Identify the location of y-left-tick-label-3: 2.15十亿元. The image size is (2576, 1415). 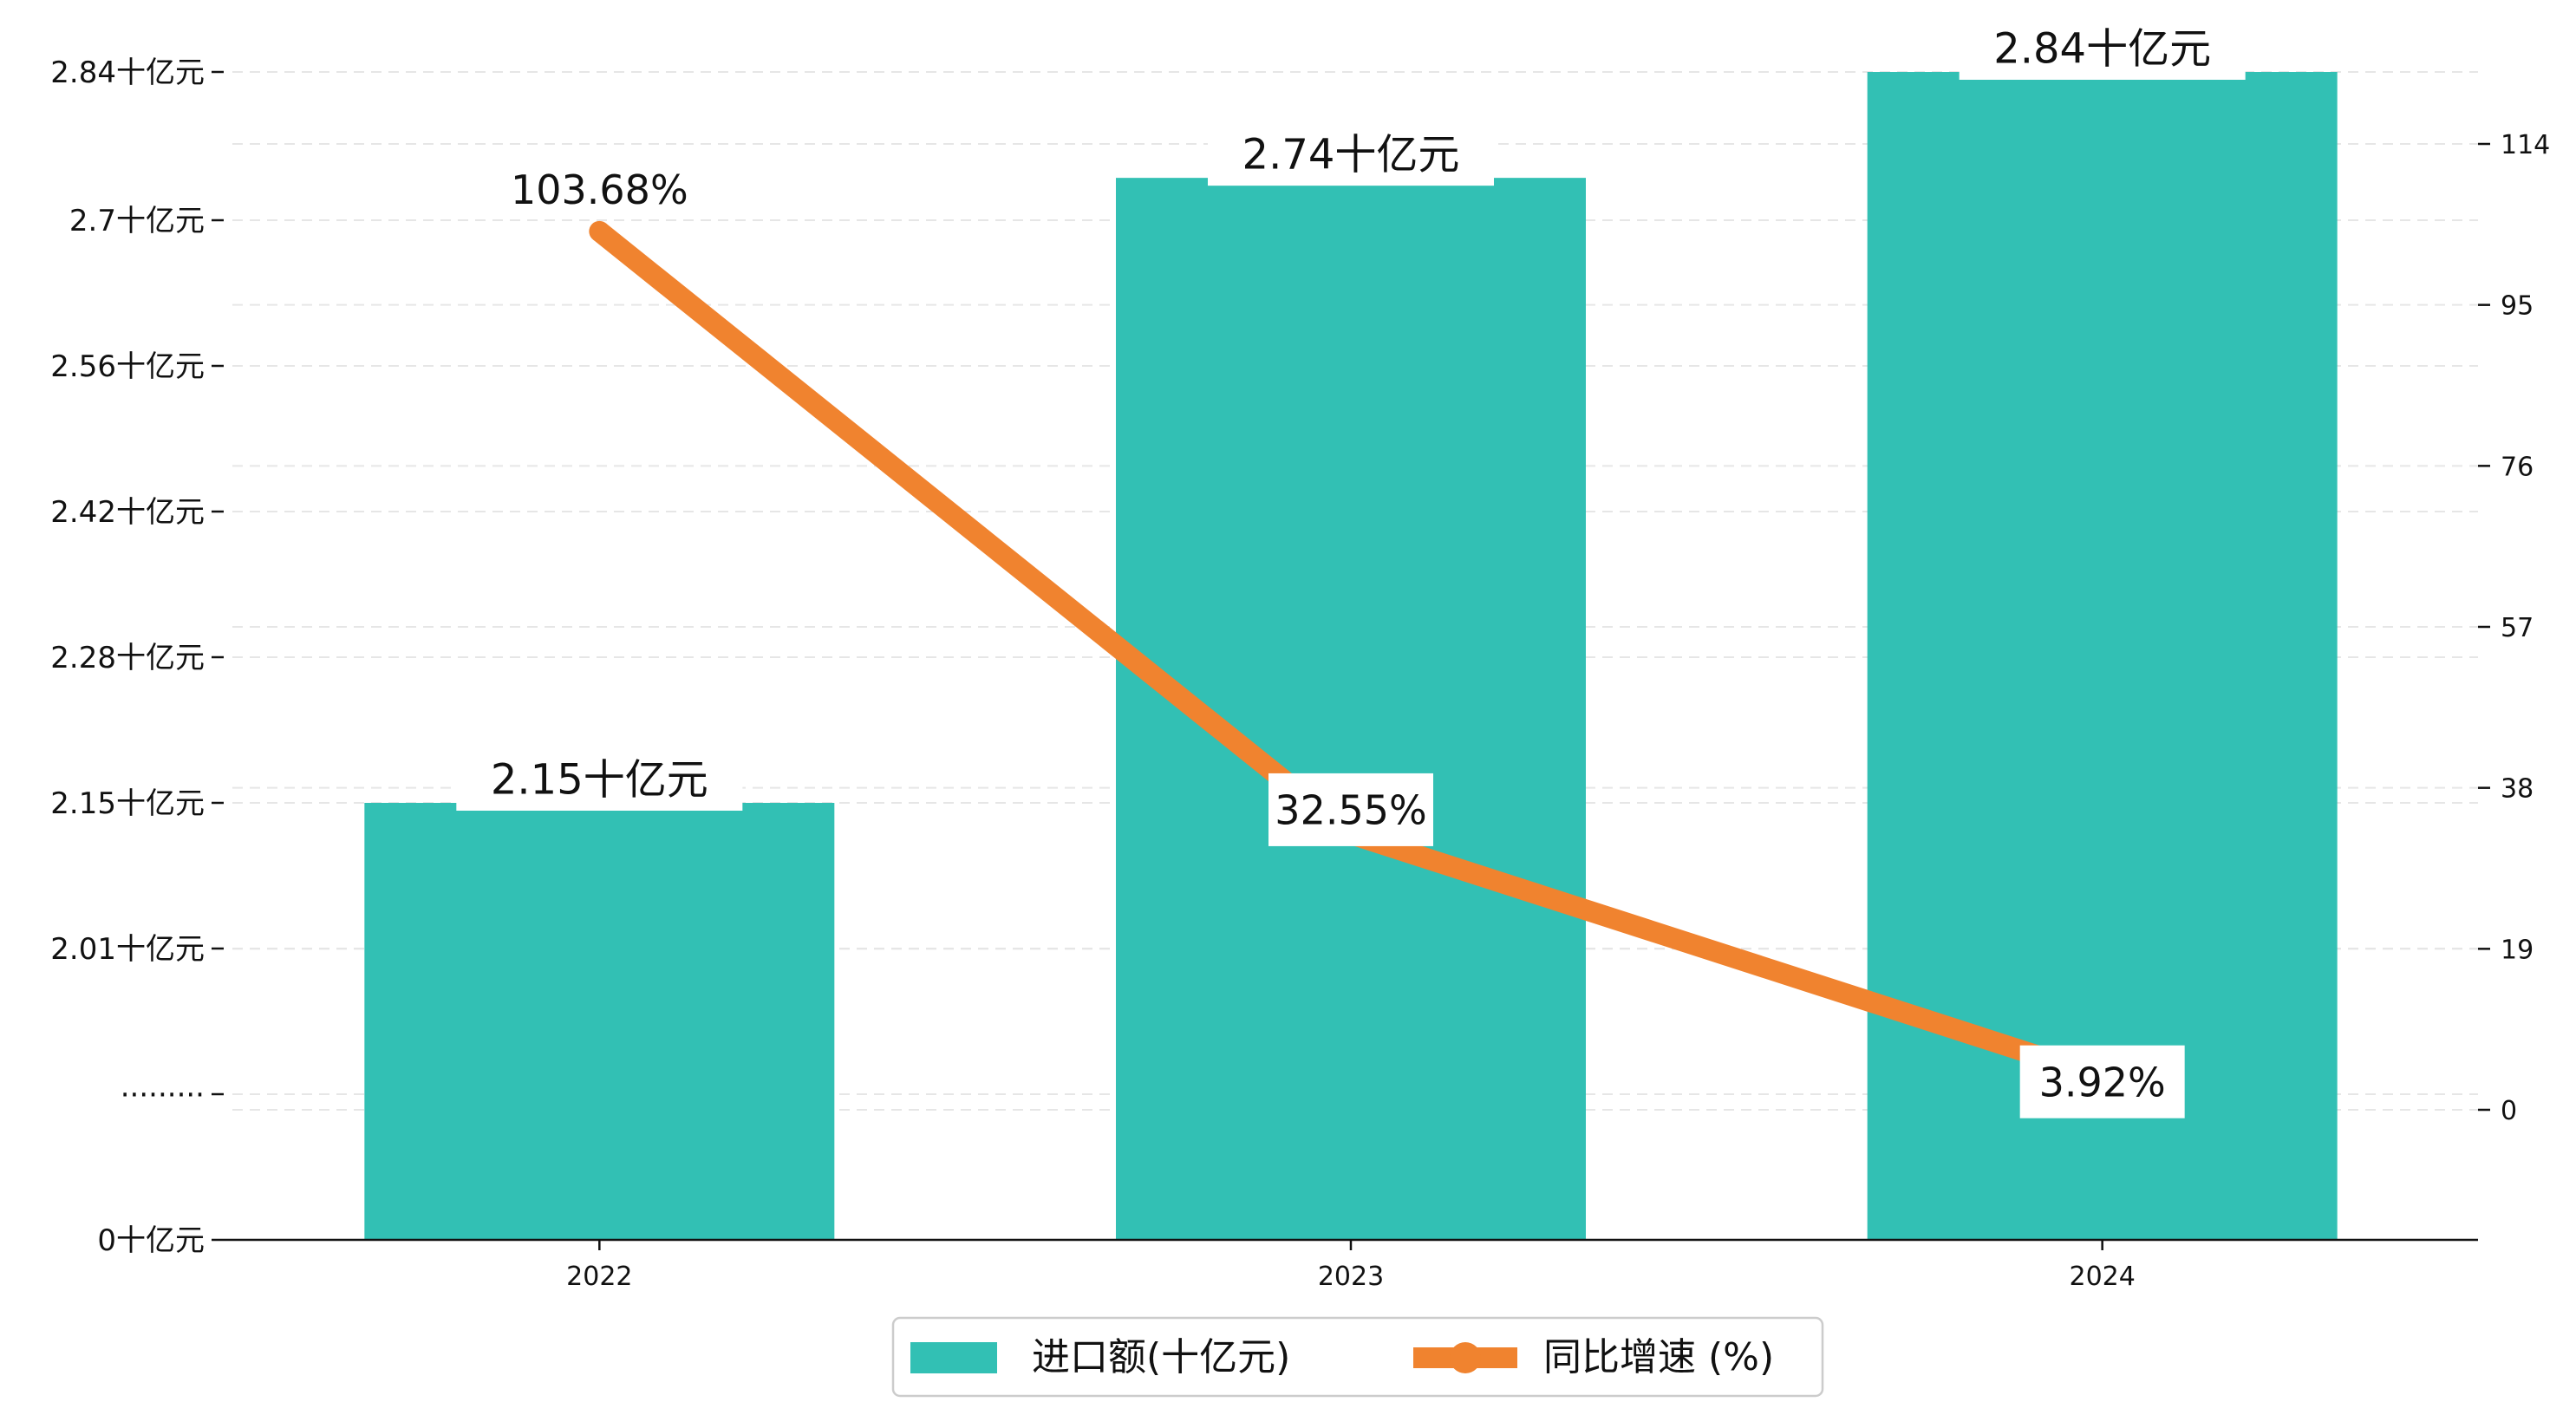
(128, 803).